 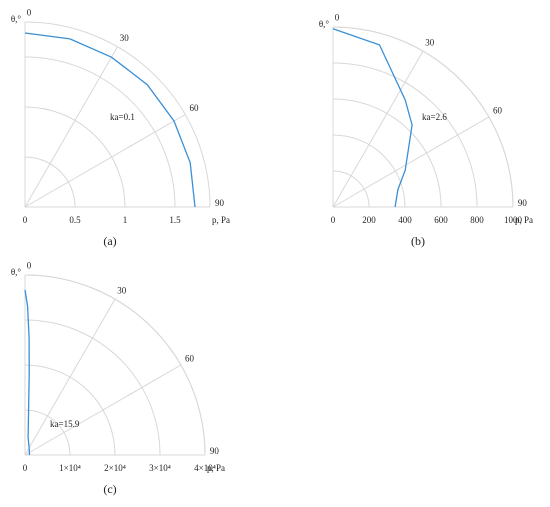 I want to click on annotation: ka=2.6, so click(x=434, y=117).